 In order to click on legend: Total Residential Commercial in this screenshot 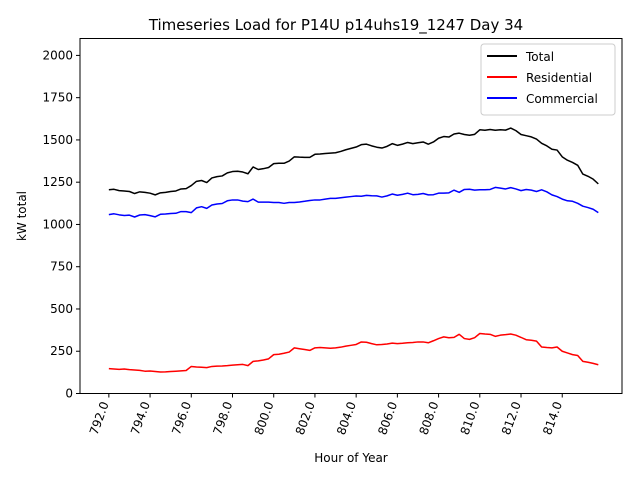, I will do `click(548, 79)`.